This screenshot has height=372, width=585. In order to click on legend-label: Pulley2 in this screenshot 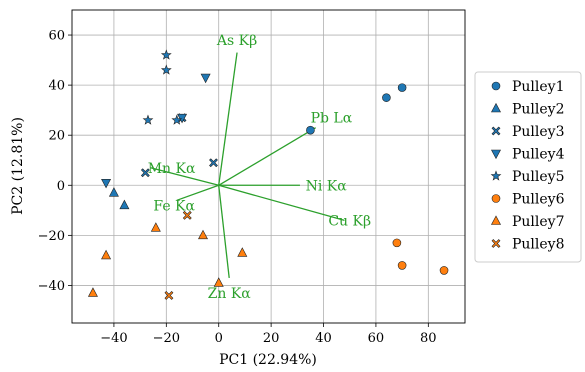, I will do `click(538, 110)`.